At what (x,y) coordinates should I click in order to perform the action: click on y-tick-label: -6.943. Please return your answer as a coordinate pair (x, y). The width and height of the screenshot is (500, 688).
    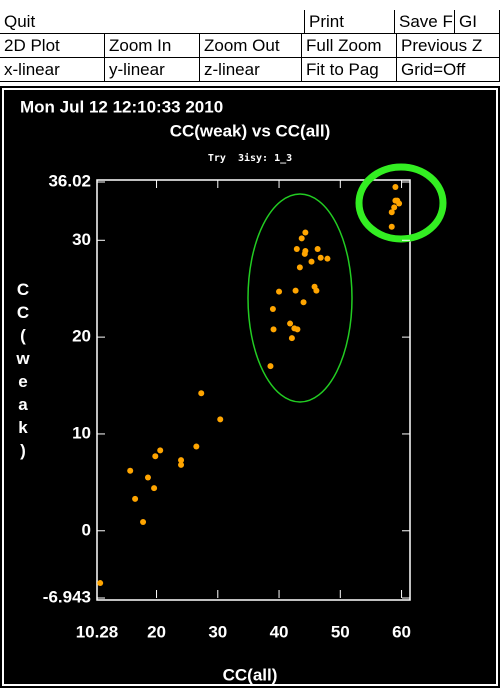
    Looking at the image, I should click on (67, 596).